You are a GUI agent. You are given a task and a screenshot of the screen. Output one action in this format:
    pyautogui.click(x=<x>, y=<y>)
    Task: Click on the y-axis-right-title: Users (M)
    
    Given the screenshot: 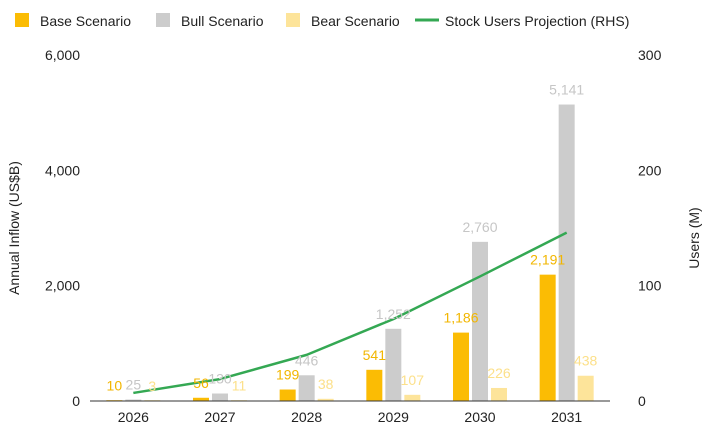 What is the action you would take?
    pyautogui.click(x=694, y=237)
    